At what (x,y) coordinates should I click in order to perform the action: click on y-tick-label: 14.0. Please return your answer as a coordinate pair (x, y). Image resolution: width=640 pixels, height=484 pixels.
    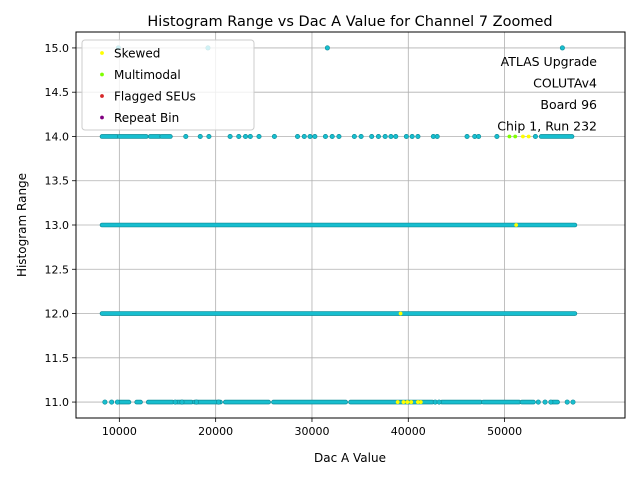
    Looking at the image, I should click on (57, 136).